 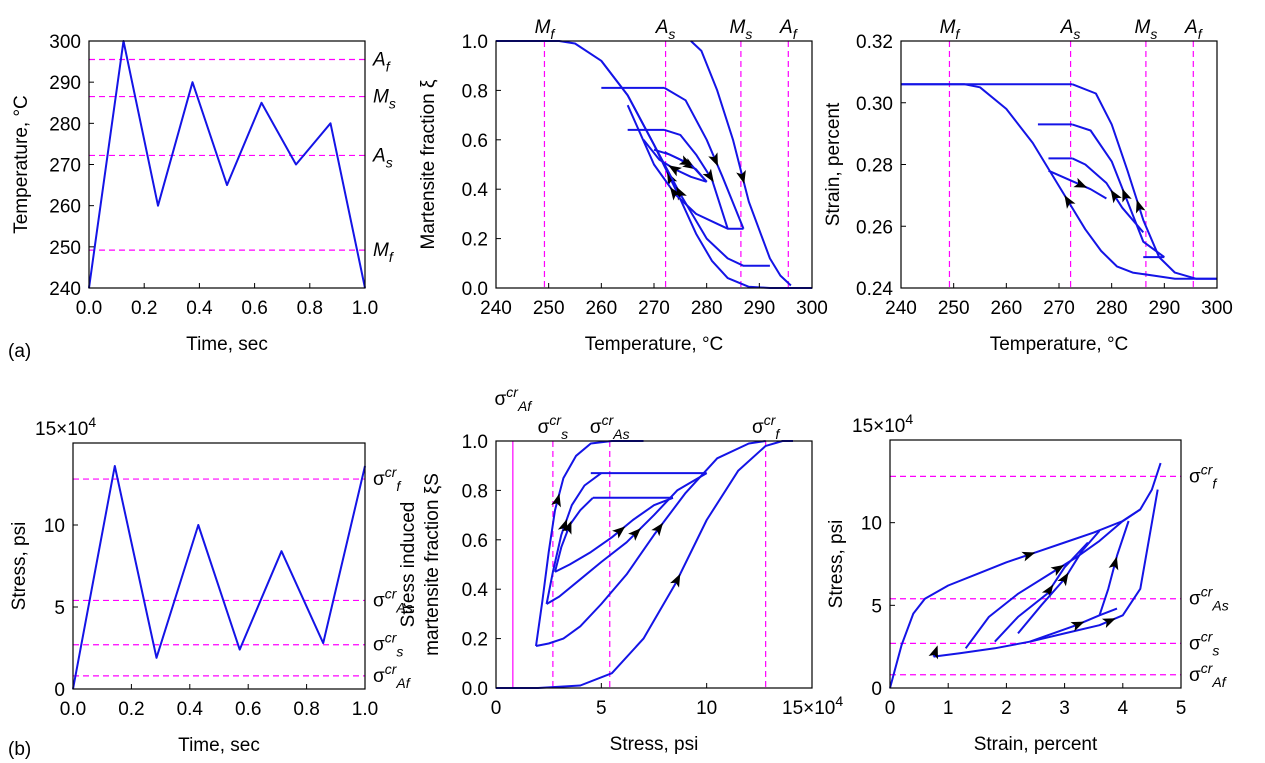 I want to click on y-axis-label: Stress induced, so click(x=408, y=565).